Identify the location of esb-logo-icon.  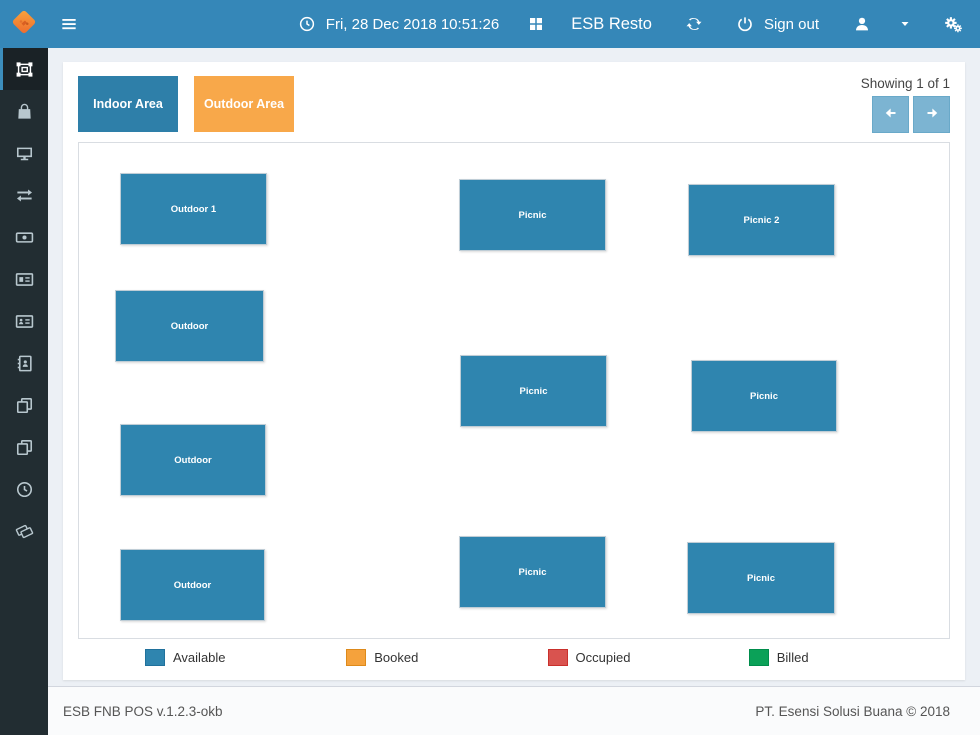
(24, 24).